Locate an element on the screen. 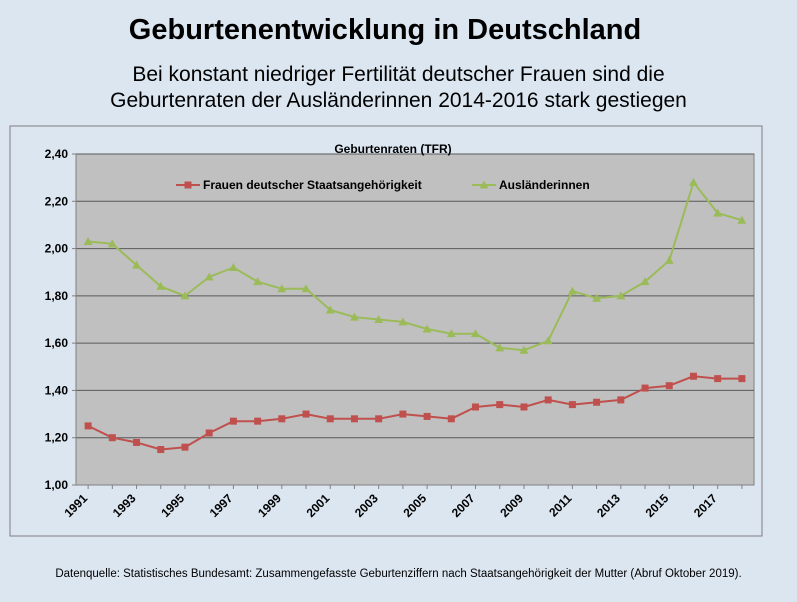 The width and height of the screenshot is (797, 602). x-tick-label: 2007 is located at coordinates (463, 505).